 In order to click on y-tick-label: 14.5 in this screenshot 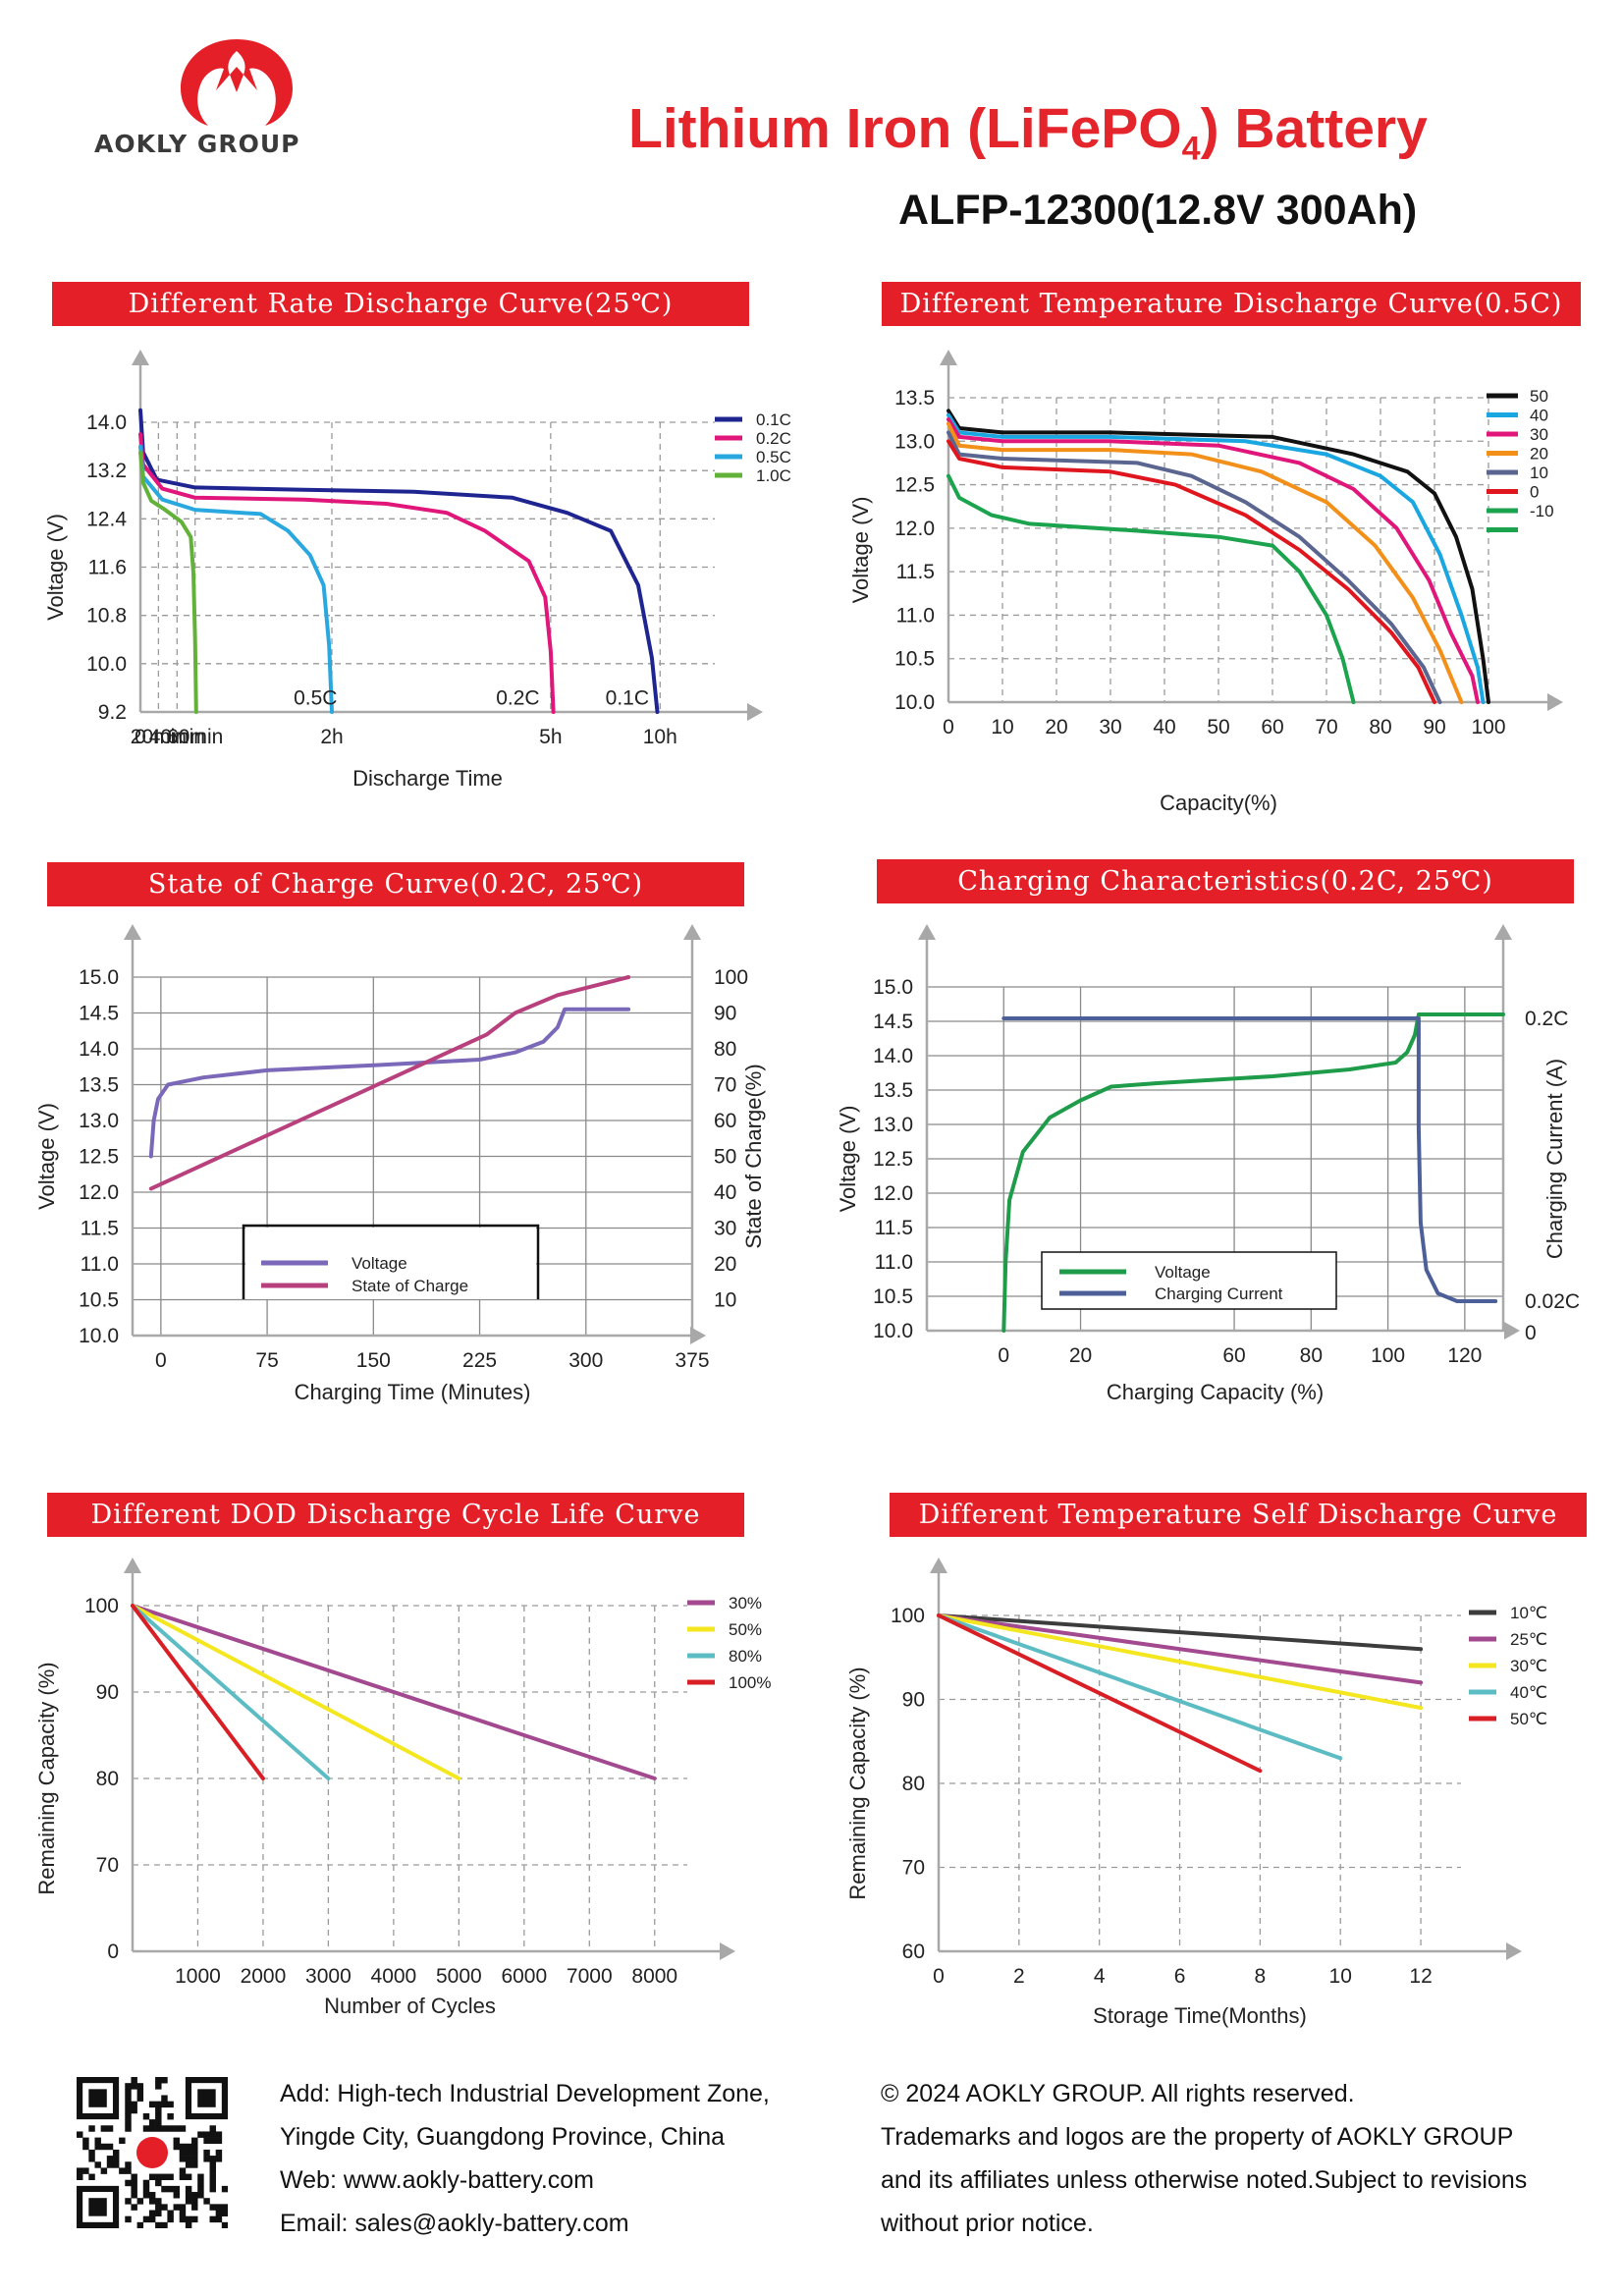, I will do `click(99, 1014)`.